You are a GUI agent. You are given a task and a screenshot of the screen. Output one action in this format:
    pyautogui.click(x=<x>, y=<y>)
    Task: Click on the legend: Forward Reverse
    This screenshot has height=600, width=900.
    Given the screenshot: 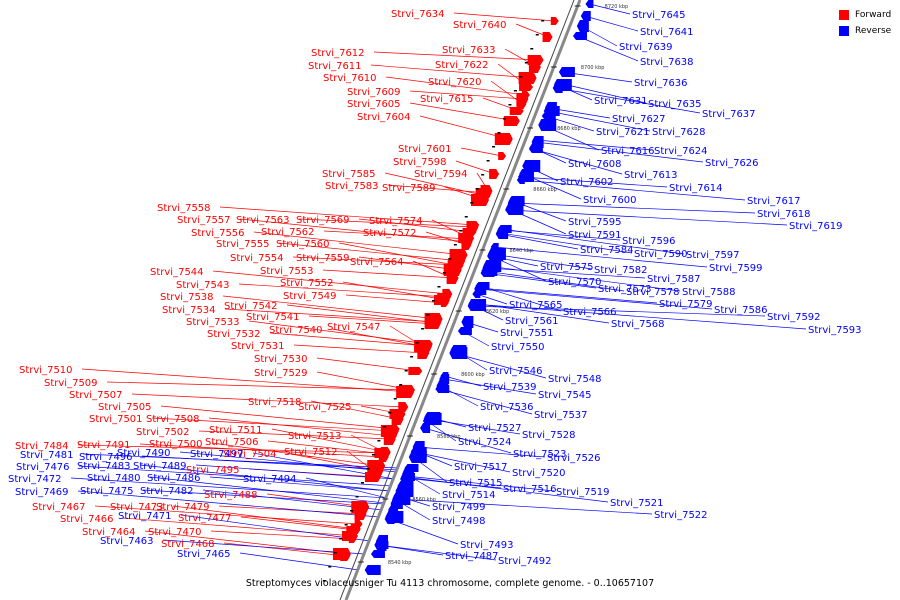 What is the action you would take?
    pyautogui.click(x=868, y=24)
    